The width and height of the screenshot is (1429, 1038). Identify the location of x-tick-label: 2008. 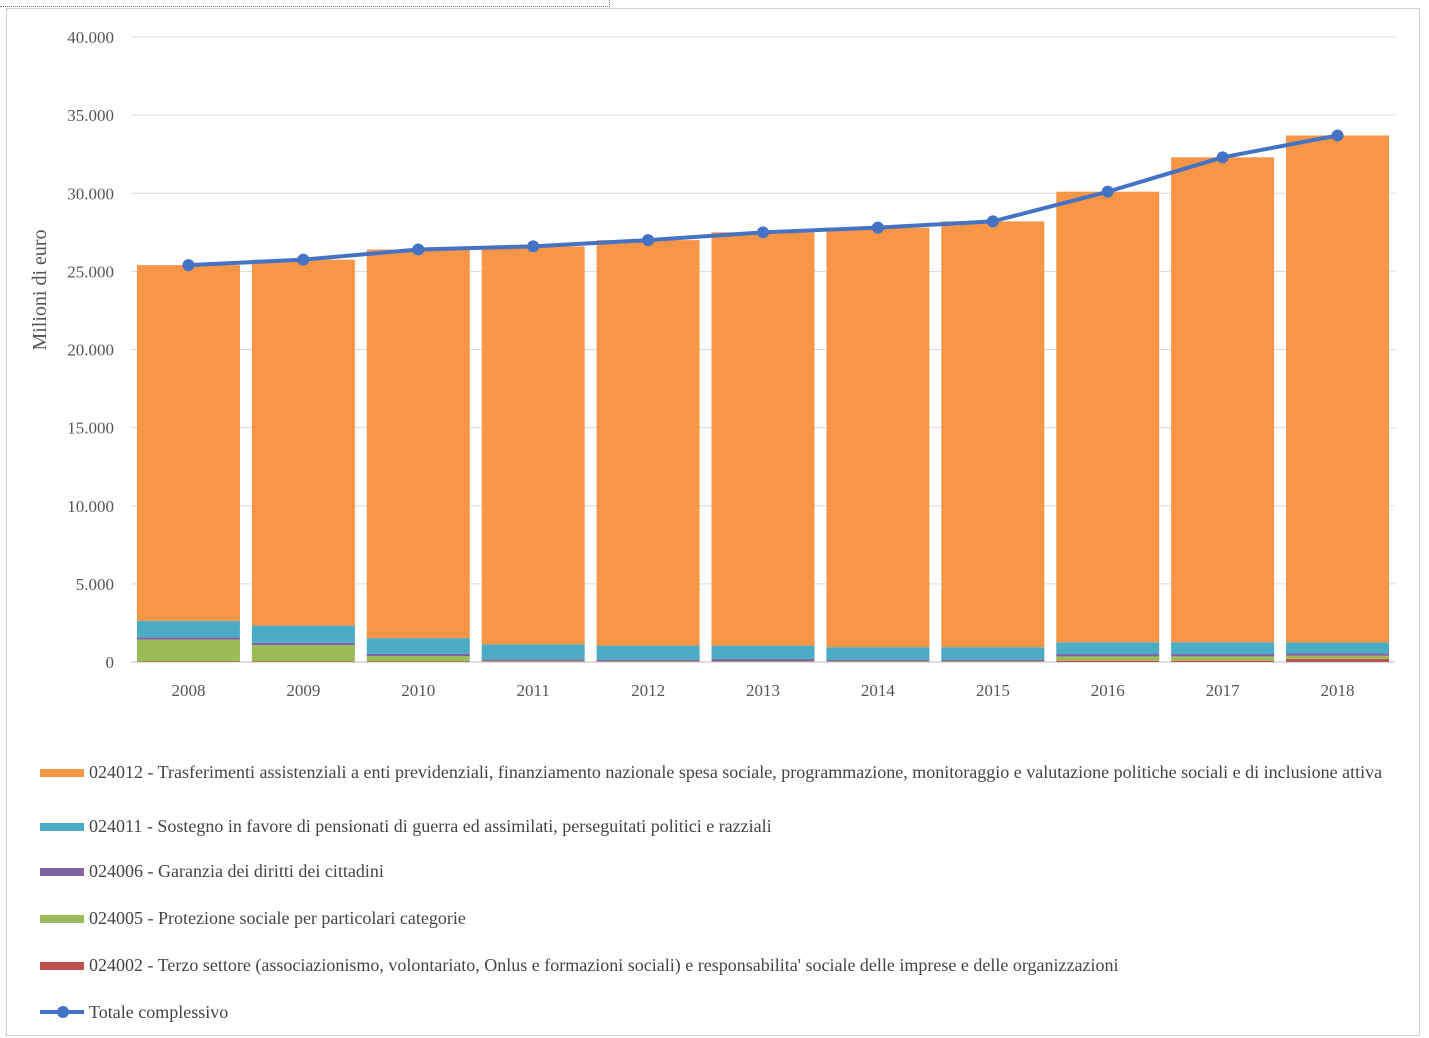
(188, 690).